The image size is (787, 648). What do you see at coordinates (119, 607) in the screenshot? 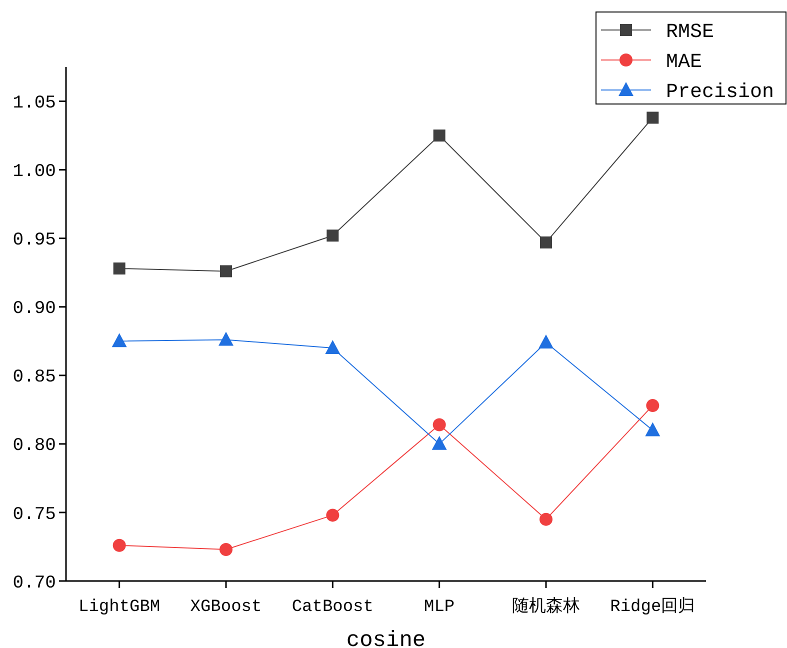
I see `x-tick-label: LightGBM` at bounding box center [119, 607].